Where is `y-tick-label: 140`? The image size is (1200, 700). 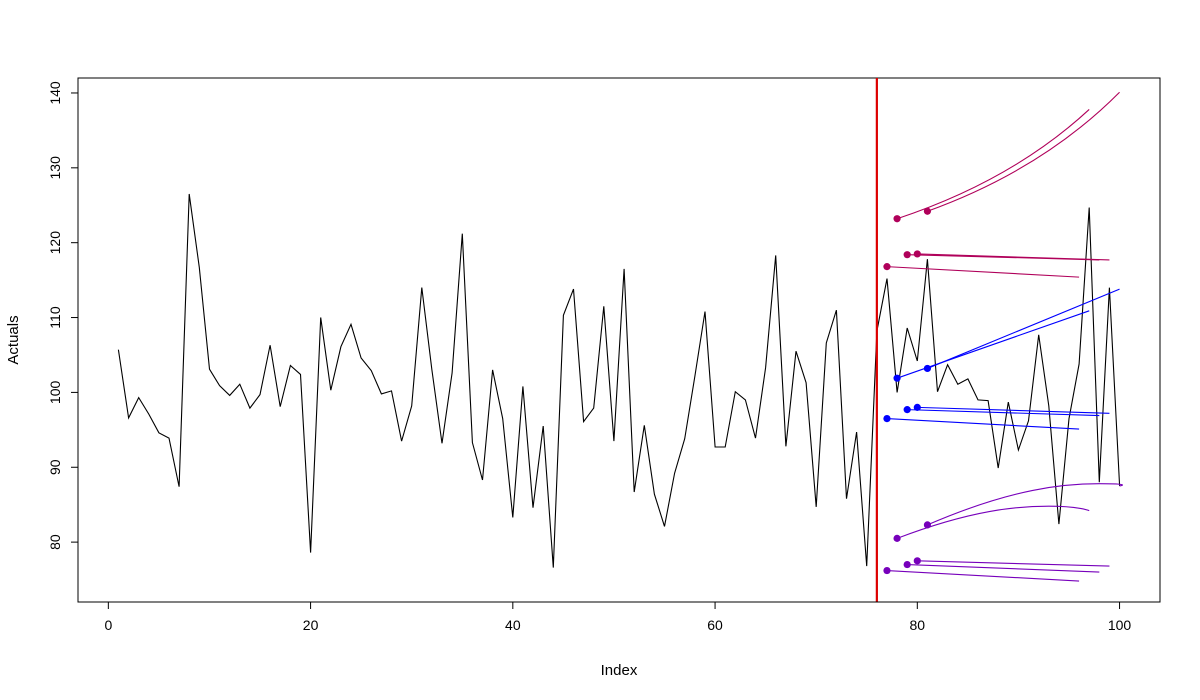
y-tick-label: 140 is located at coordinates (55, 93).